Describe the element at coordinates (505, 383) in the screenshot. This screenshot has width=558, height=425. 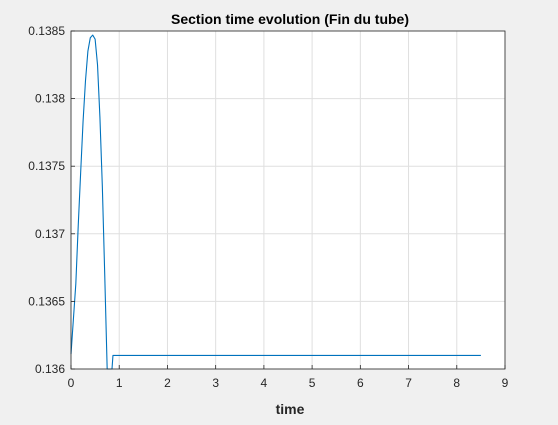
I see `x-tick-label: 9` at that location.